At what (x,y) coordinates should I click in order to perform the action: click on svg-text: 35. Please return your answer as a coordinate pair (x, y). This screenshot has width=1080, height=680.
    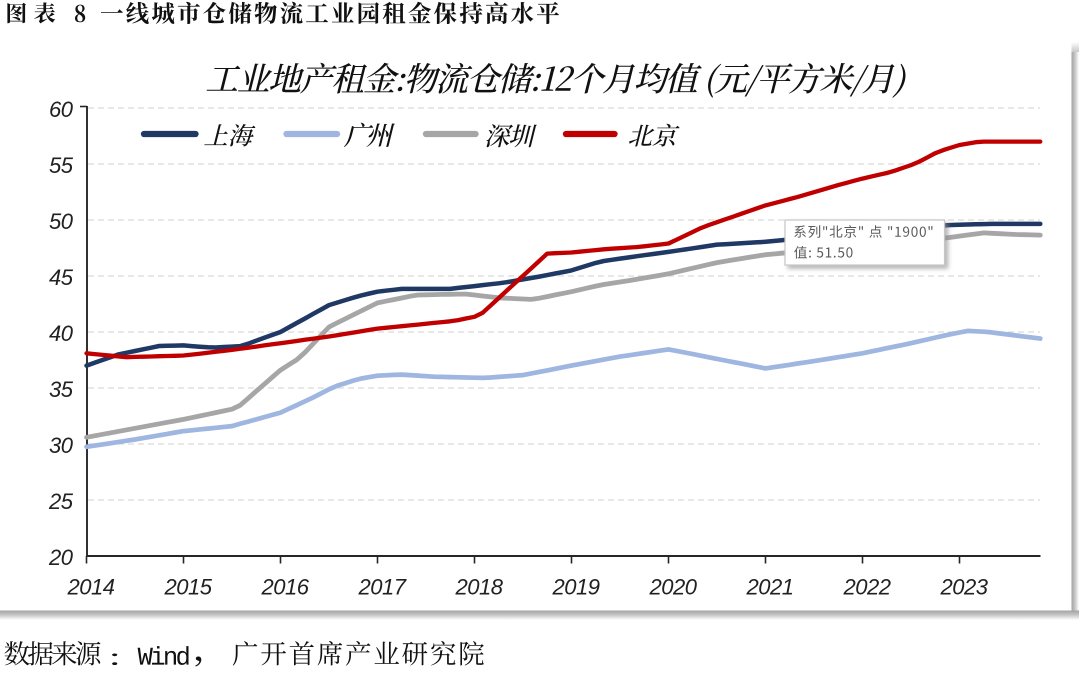
    Looking at the image, I should click on (61, 389).